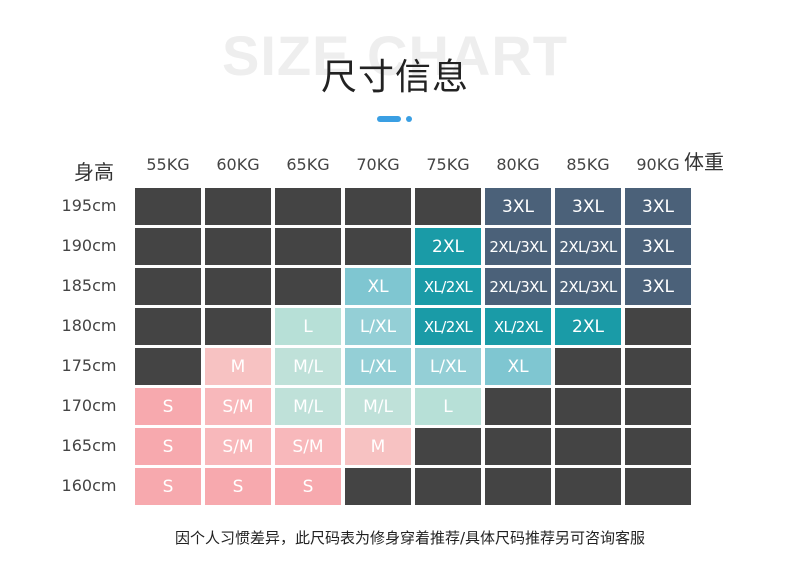  I want to click on weight-label: 90KG, so click(658, 164).